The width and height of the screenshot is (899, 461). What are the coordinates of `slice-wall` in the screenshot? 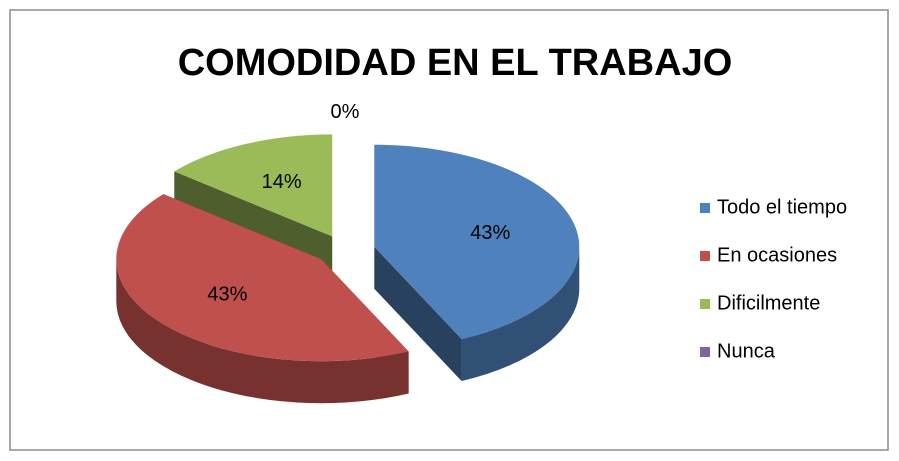 It's located at (418, 314).